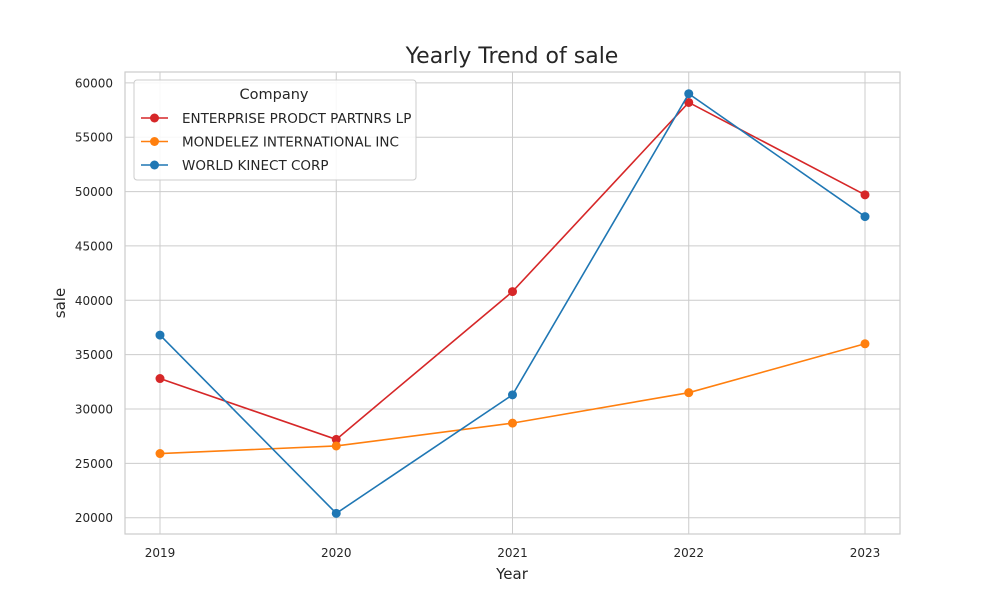 The height and width of the screenshot is (600, 1000). What do you see at coordinates (512, 574) in the screenshot?
I see `x-axis-label: Year` at bounding box center [512, 574].